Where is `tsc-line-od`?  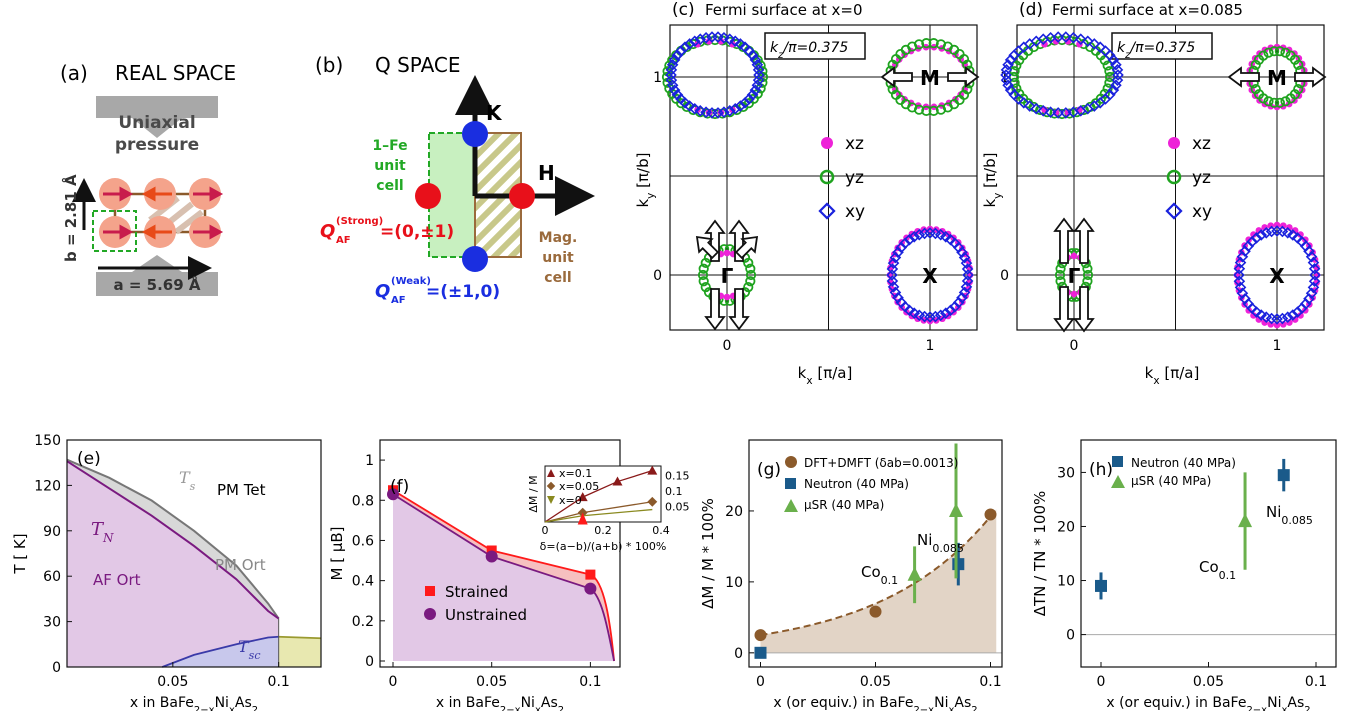 tsc-line-od is located at coordinates (300, 637).